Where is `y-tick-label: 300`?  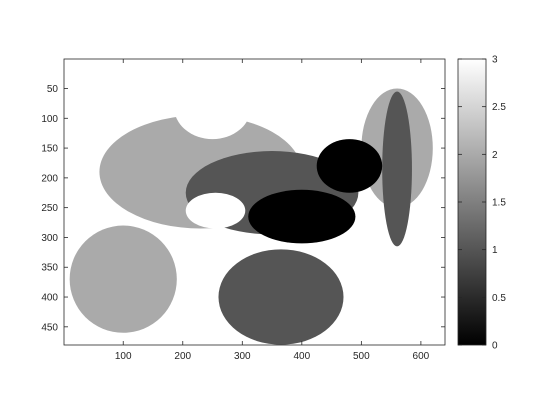
y-tick-label: 300 is located at coordinates (49, 238).